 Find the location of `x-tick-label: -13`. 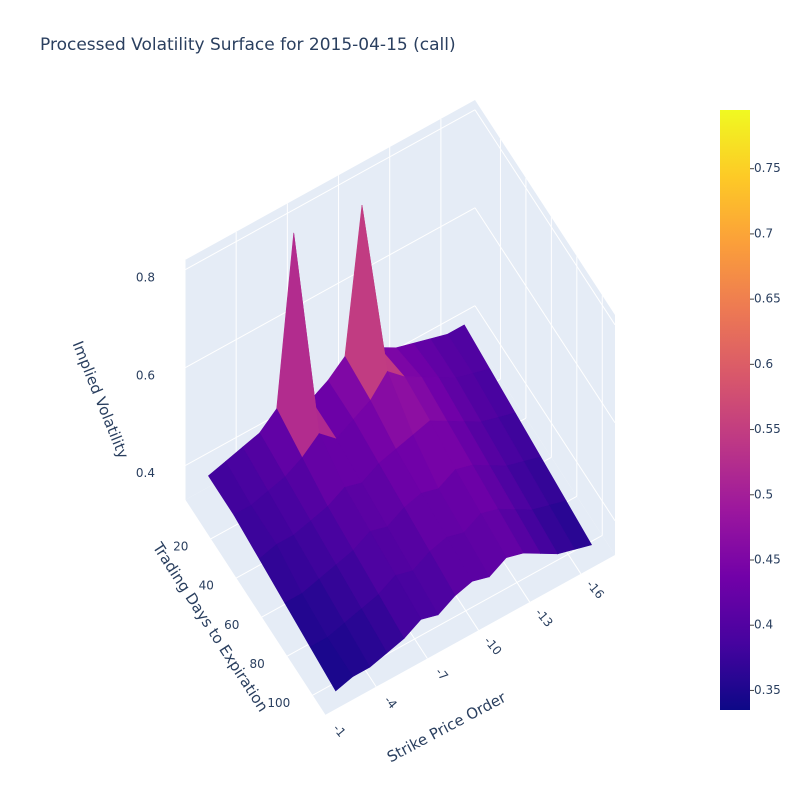

x-tick-label: -13 is located at coordinates (543, 618).